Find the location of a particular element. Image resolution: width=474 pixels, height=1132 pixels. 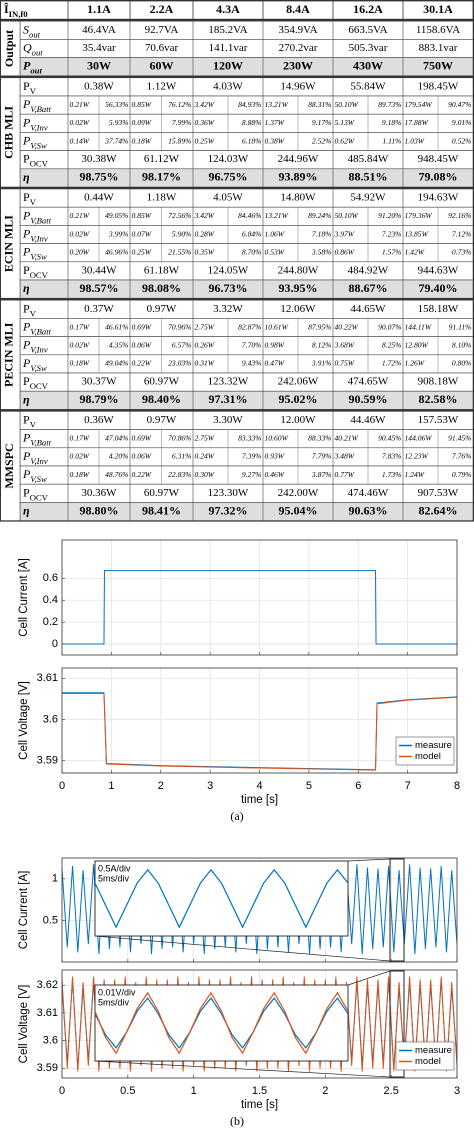

cell: 92.7VA is located at coordinates (162, 30).